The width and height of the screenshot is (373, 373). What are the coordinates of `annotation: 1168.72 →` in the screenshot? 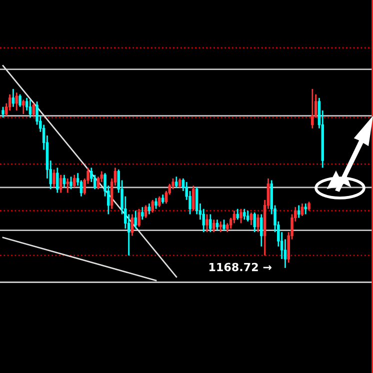 It's located at (240, 267).